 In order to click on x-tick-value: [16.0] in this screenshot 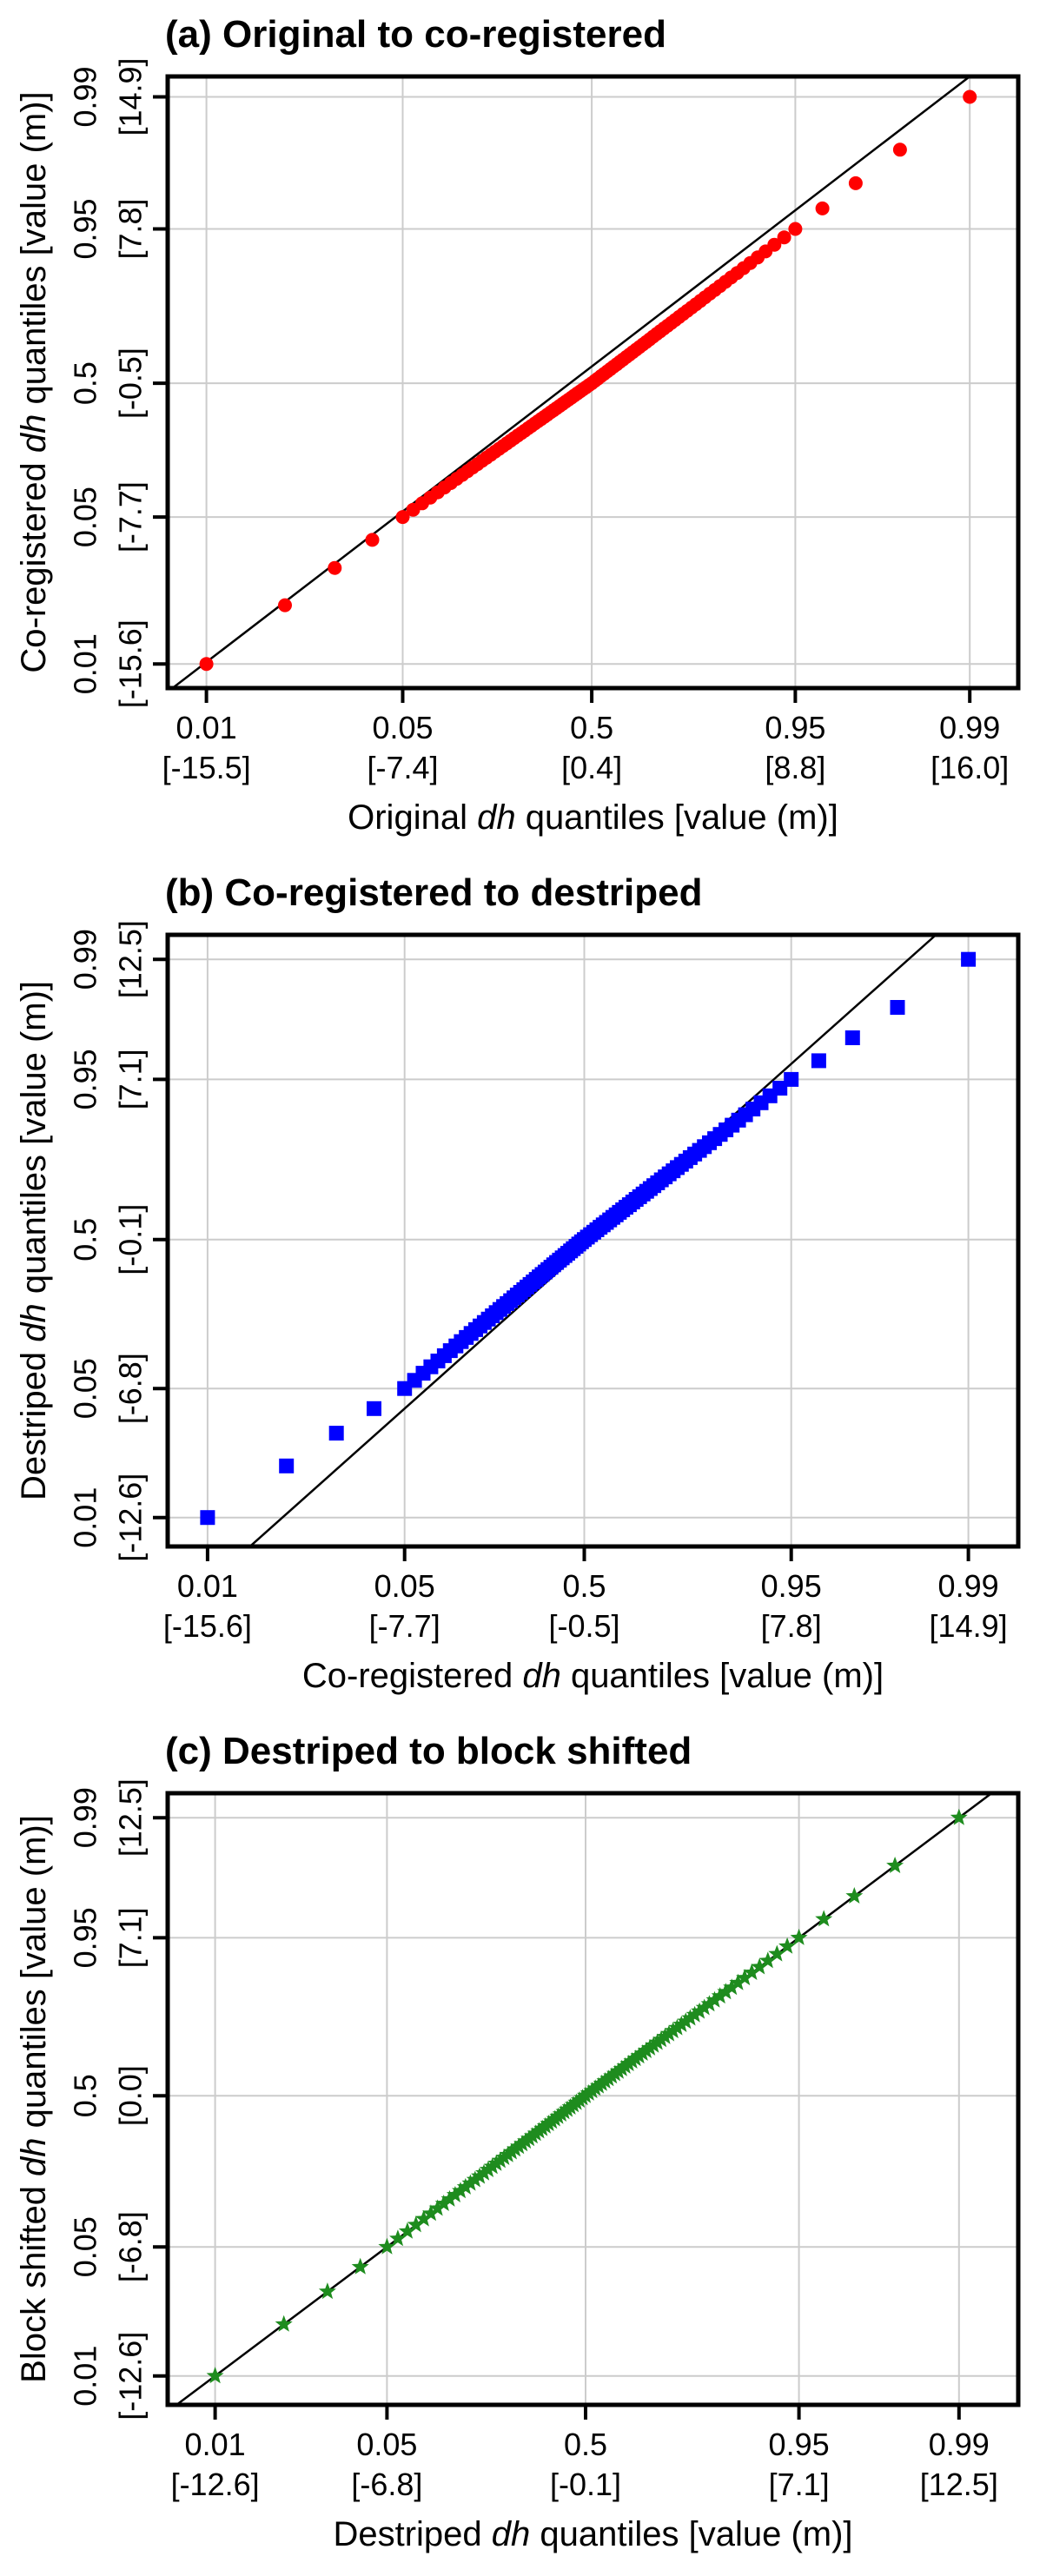, I will do `click(969, 767)`.